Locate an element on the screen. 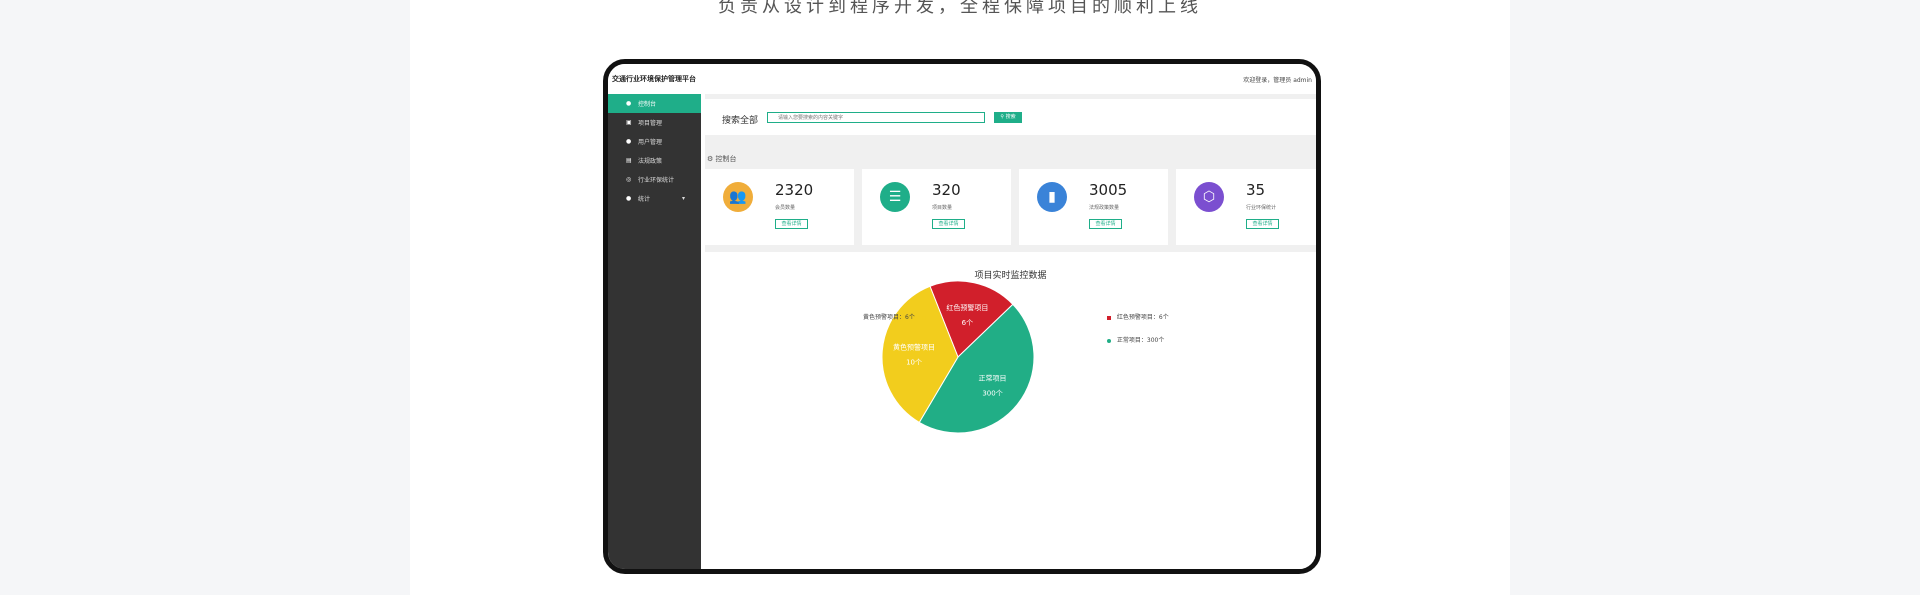  search-button: ⚲ 搜索 is located at coordinates (1008, 117).